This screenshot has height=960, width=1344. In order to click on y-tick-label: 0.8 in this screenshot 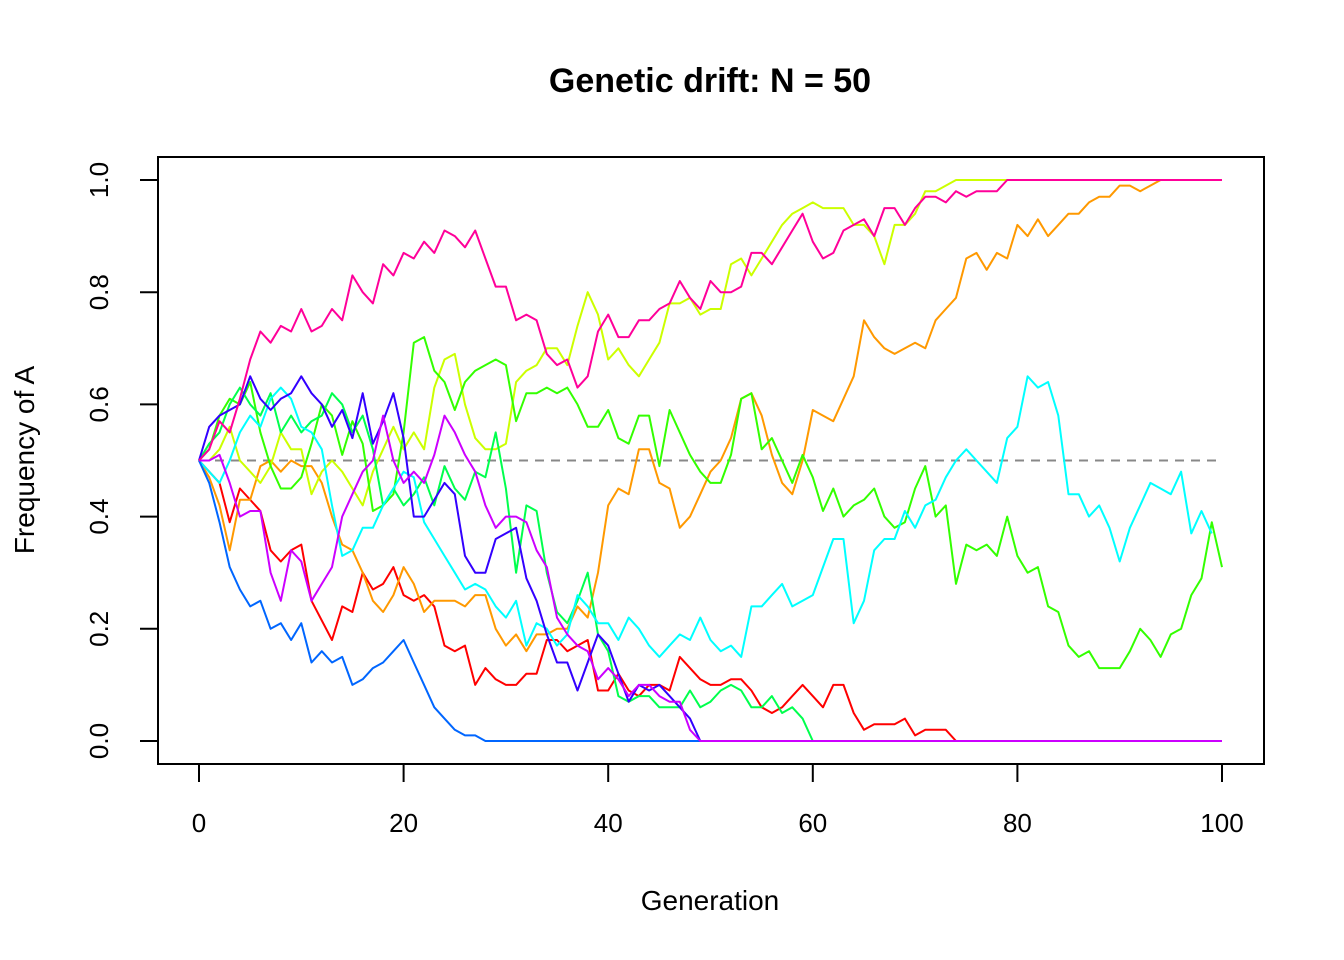, I will do `click(99, 292)`.